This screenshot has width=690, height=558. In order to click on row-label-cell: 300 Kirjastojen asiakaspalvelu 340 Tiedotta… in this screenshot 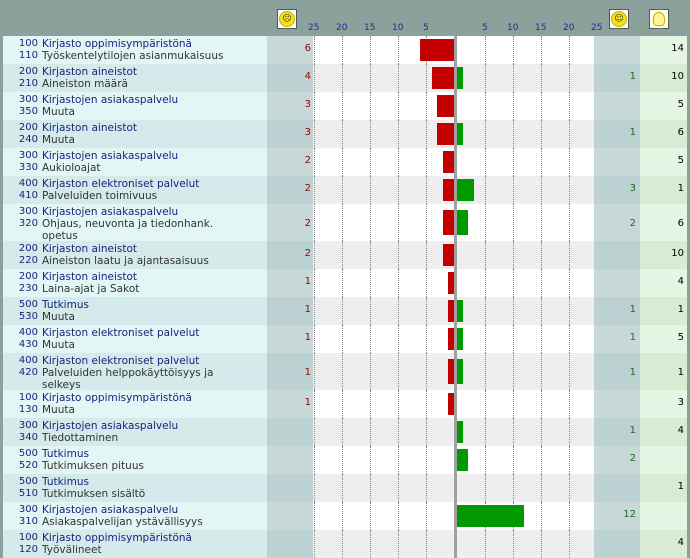, I will do `click(135, 432)`.